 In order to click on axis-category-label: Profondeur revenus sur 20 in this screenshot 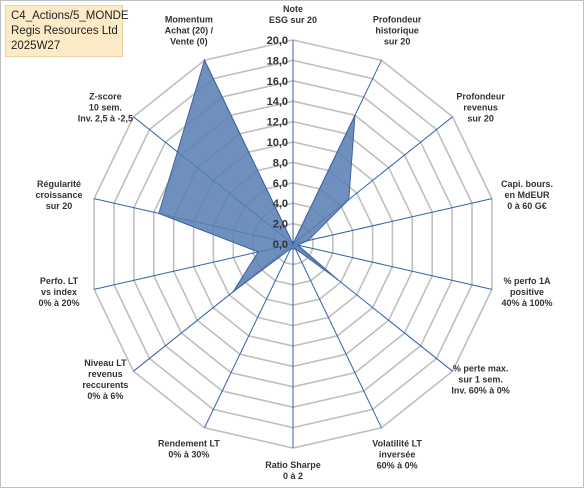, I will do `click(480, 108)`.